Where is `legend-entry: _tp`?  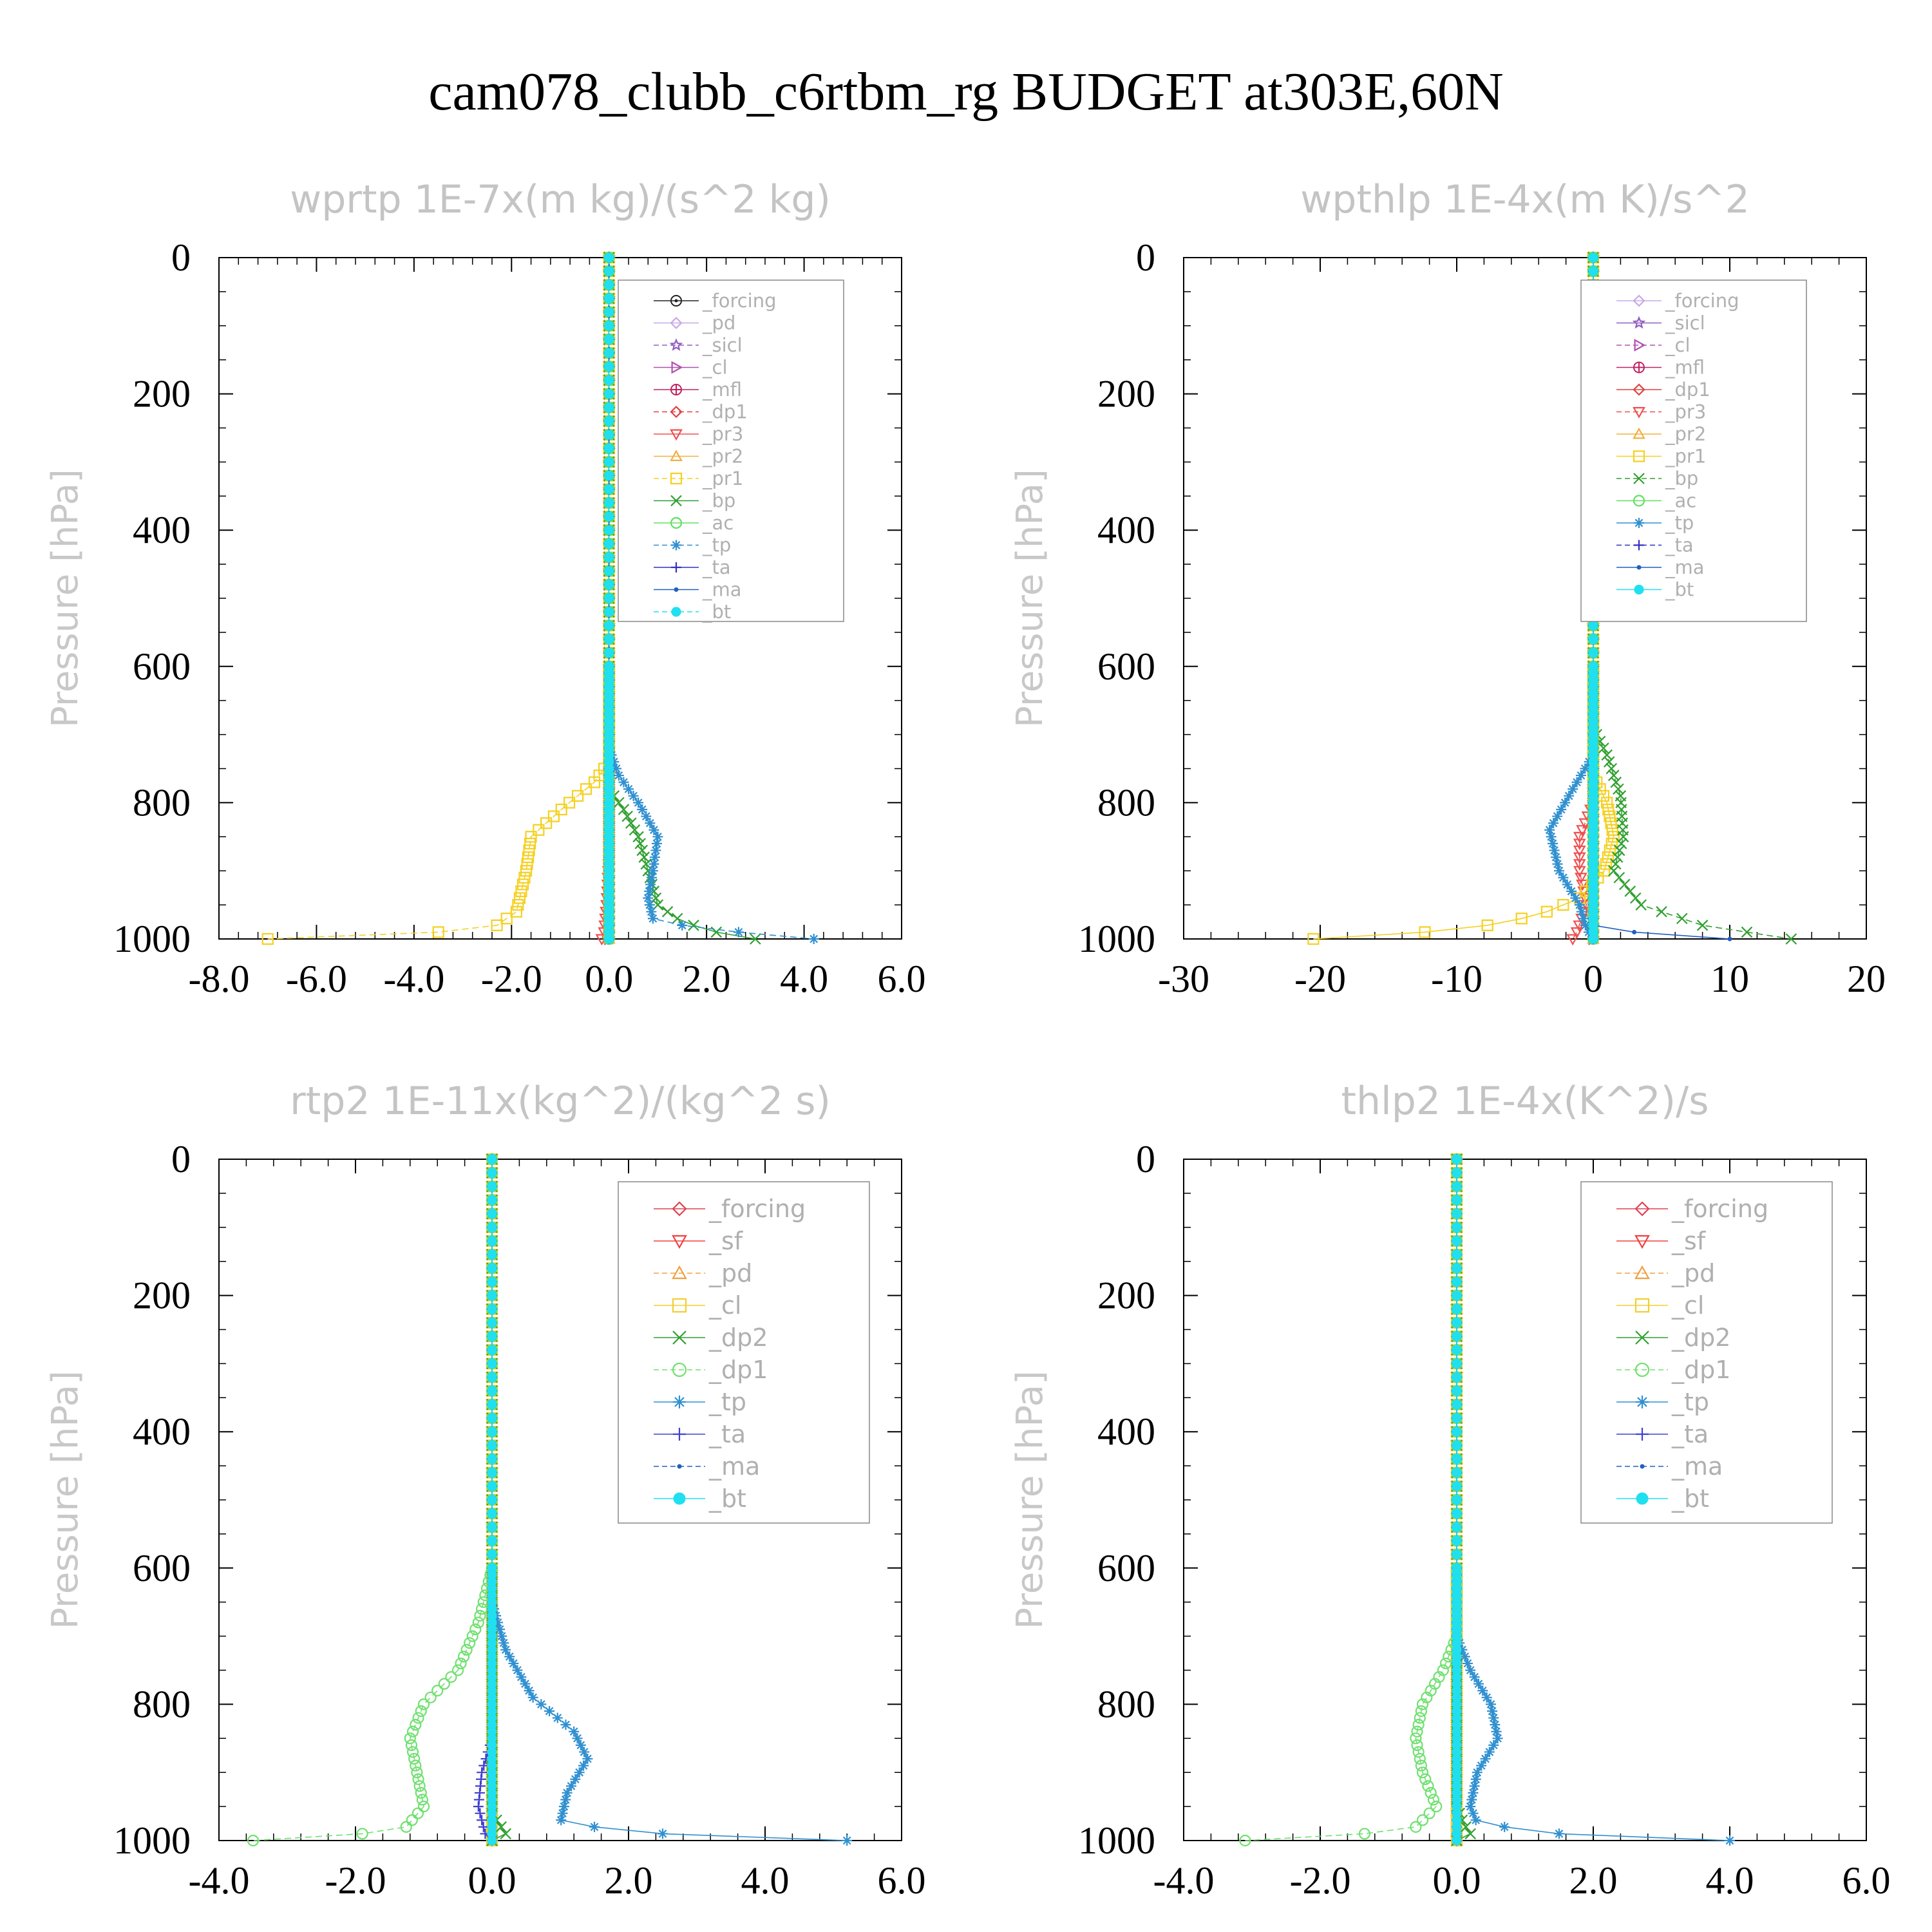 legend-entry: _tp is located at coordinates (1655, 523).